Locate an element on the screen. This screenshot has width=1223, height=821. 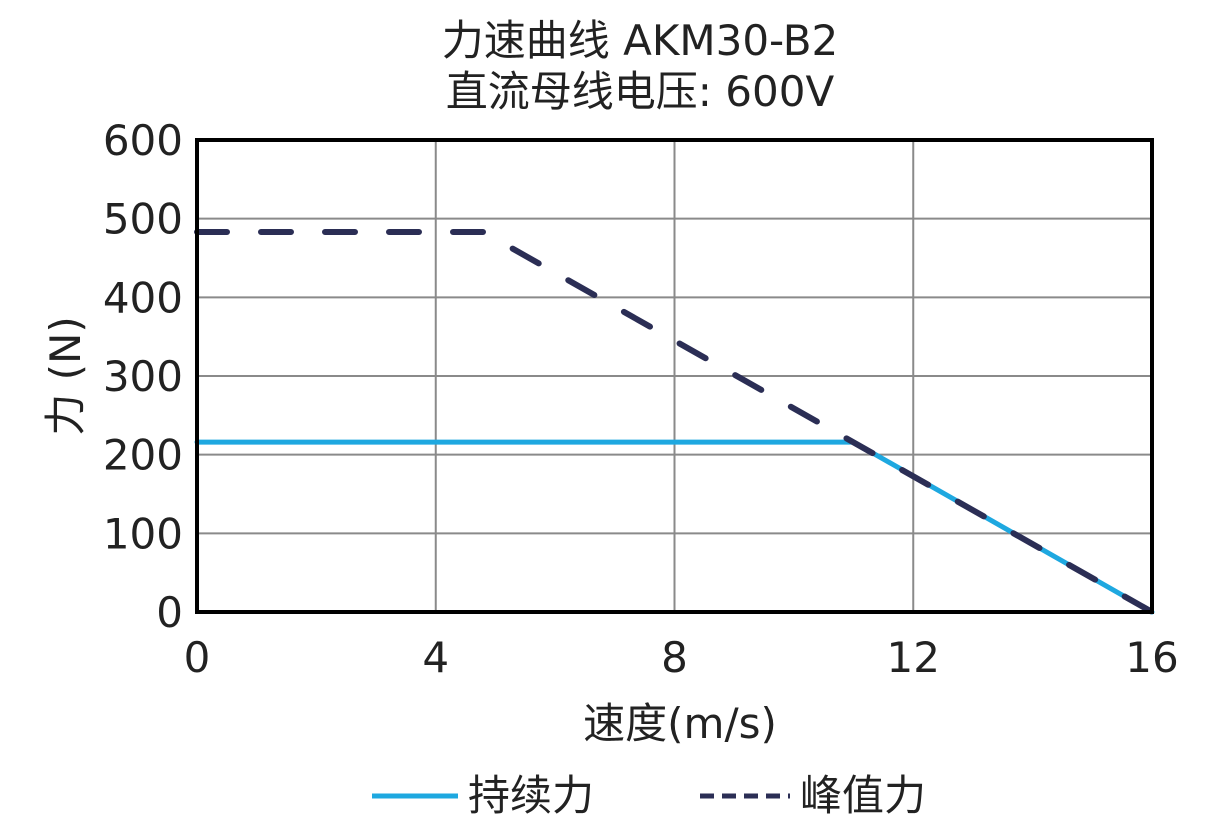
y-tick-label: 400 is located at coordinates (143, 297).